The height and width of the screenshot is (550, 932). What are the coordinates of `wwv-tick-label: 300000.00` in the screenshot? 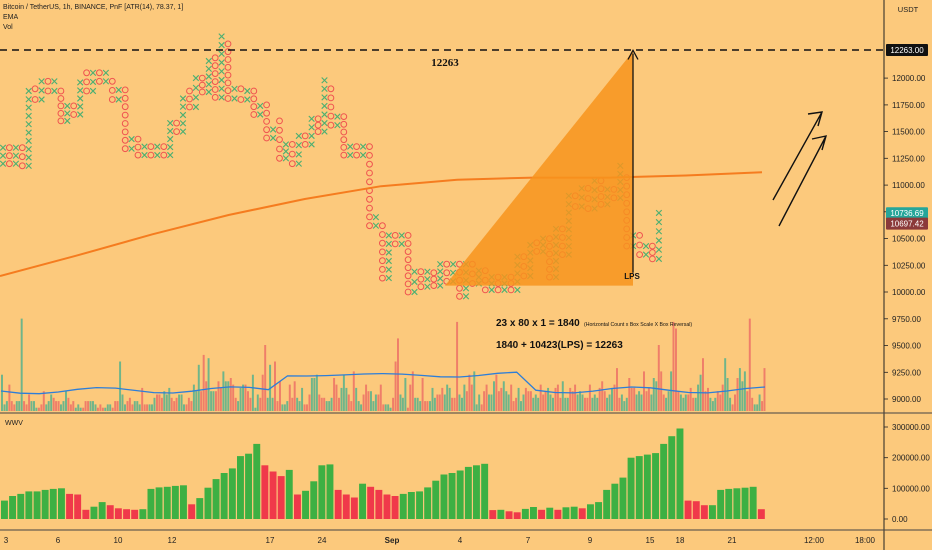 It's located at (911, 427).